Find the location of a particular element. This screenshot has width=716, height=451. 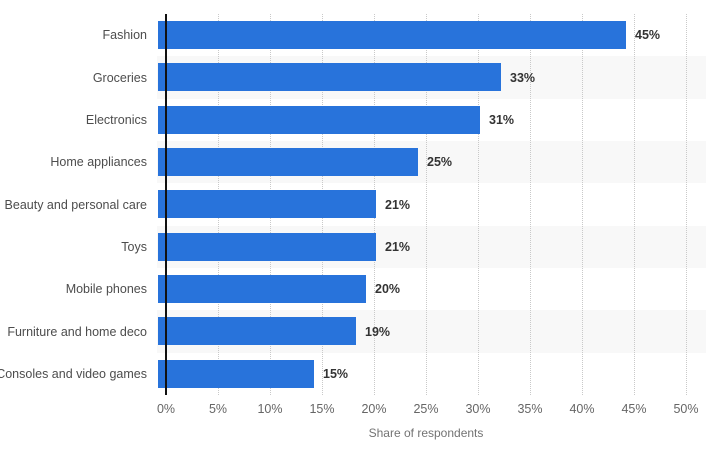

value-label: 25% is located at coordinates (440, 162).